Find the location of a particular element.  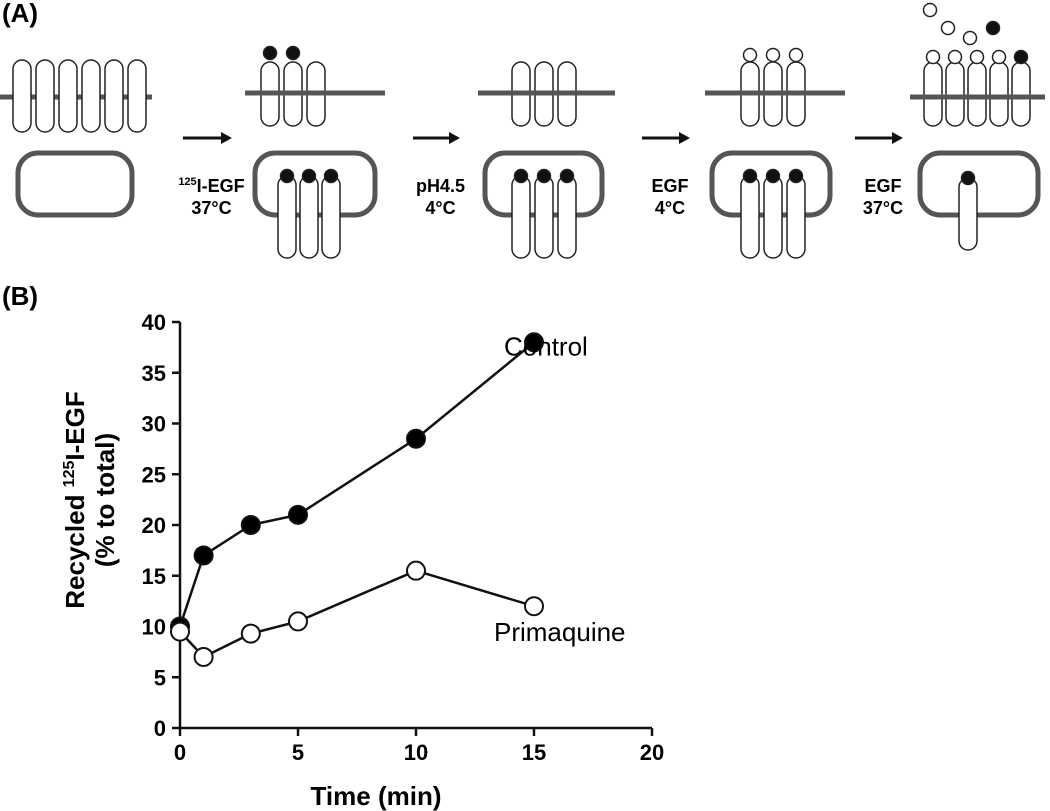

y-tick-label: 15 is located at coordinates (154, 576).